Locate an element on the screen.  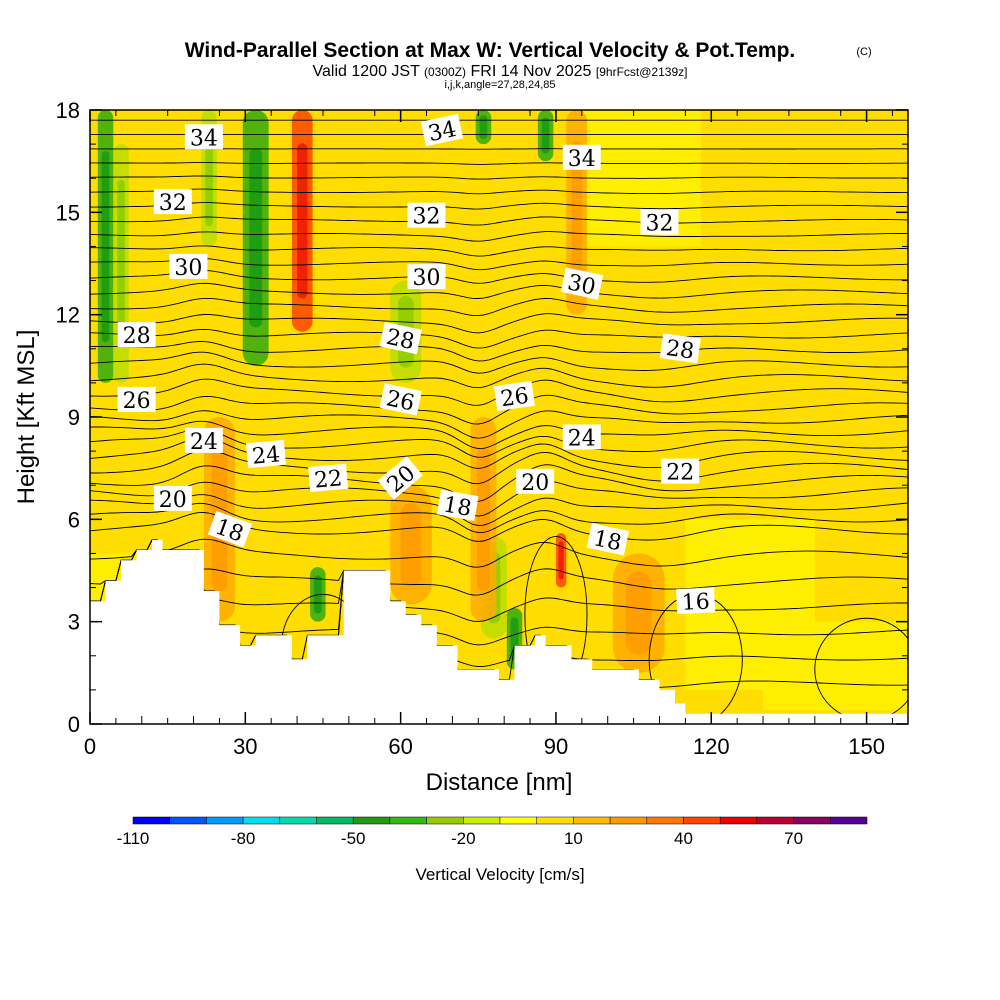
y-tick-label: 18 is located at coordinates (68, 110).